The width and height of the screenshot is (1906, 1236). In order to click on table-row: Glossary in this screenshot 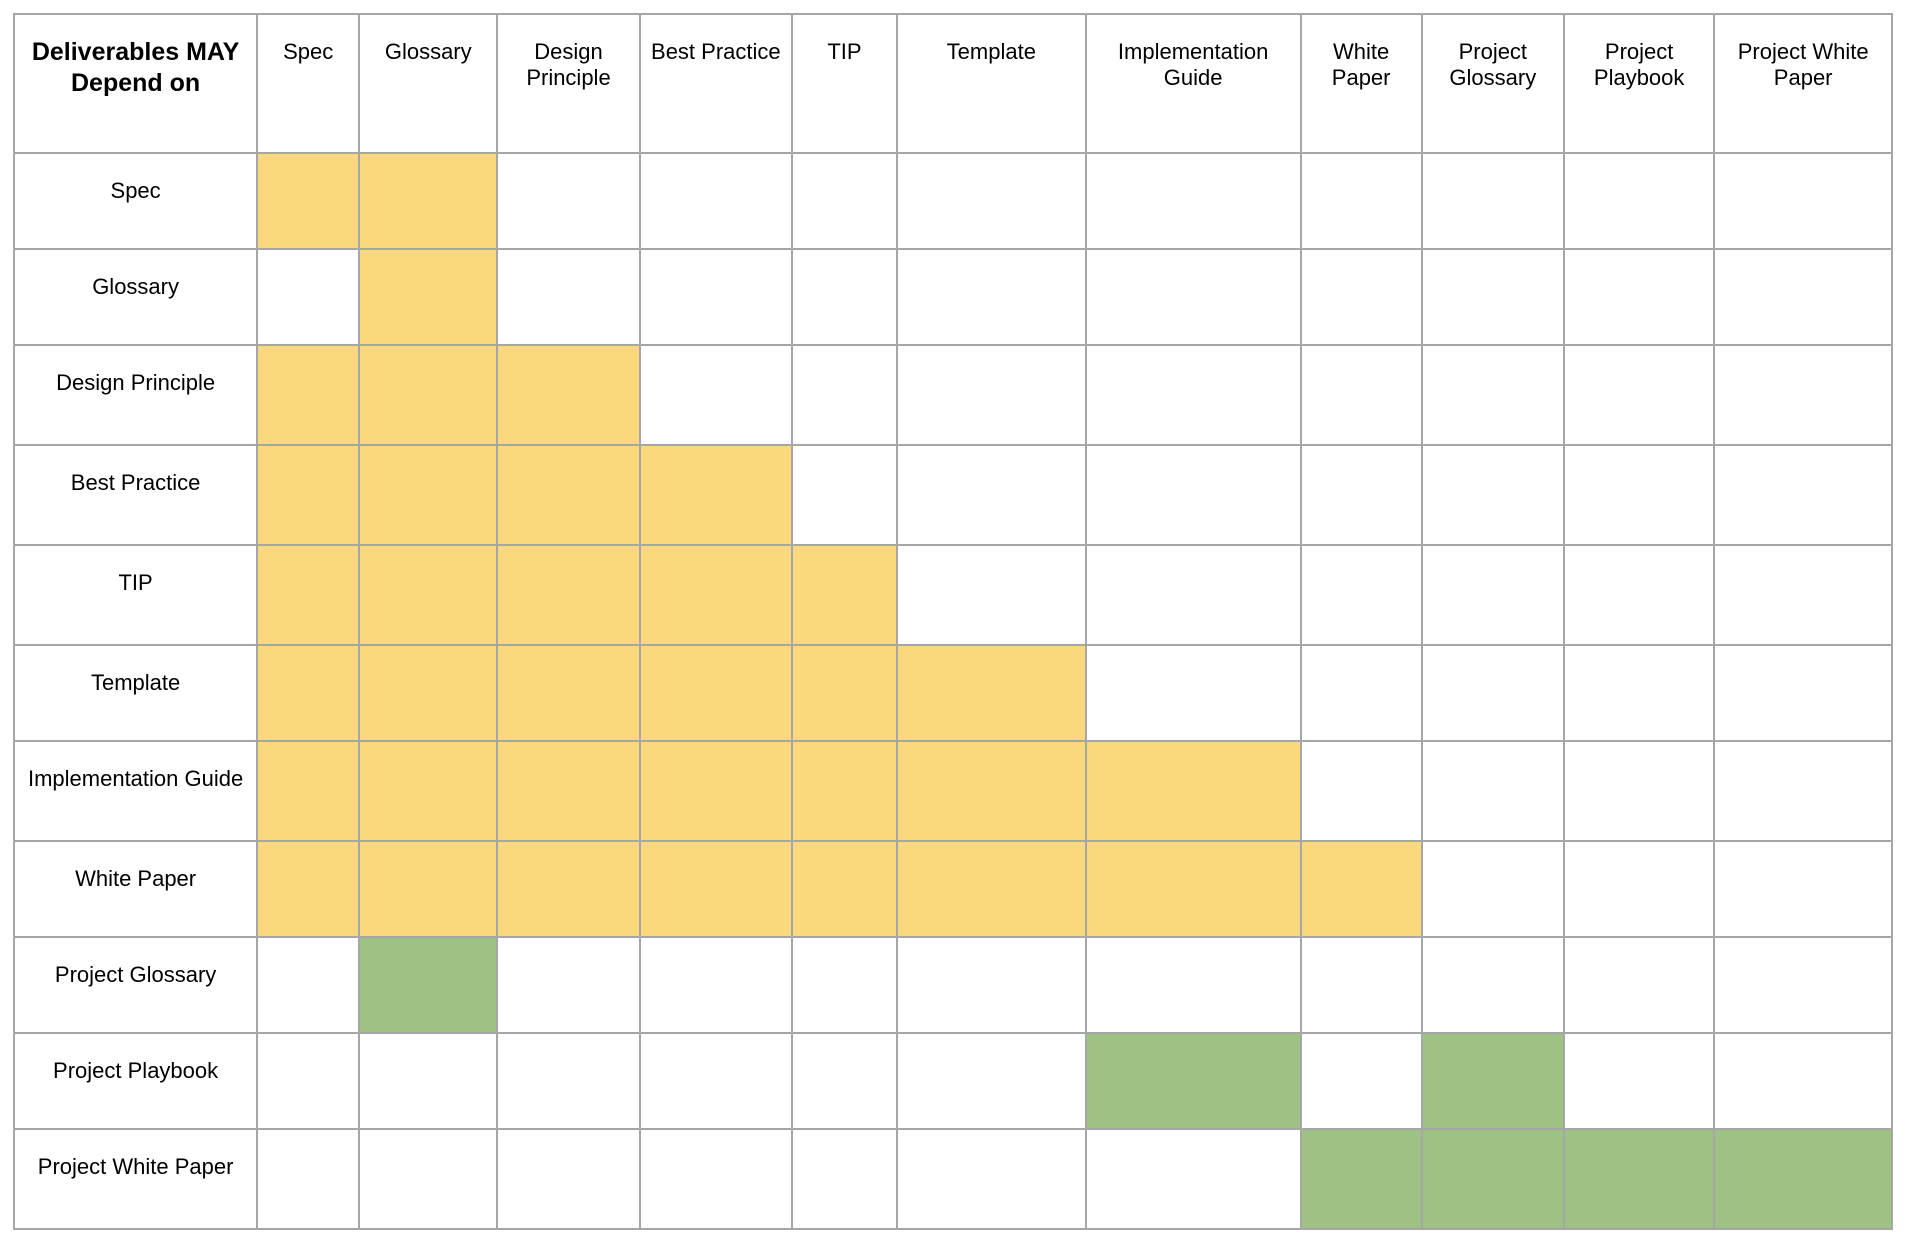, I will do `click(952, 297)`.